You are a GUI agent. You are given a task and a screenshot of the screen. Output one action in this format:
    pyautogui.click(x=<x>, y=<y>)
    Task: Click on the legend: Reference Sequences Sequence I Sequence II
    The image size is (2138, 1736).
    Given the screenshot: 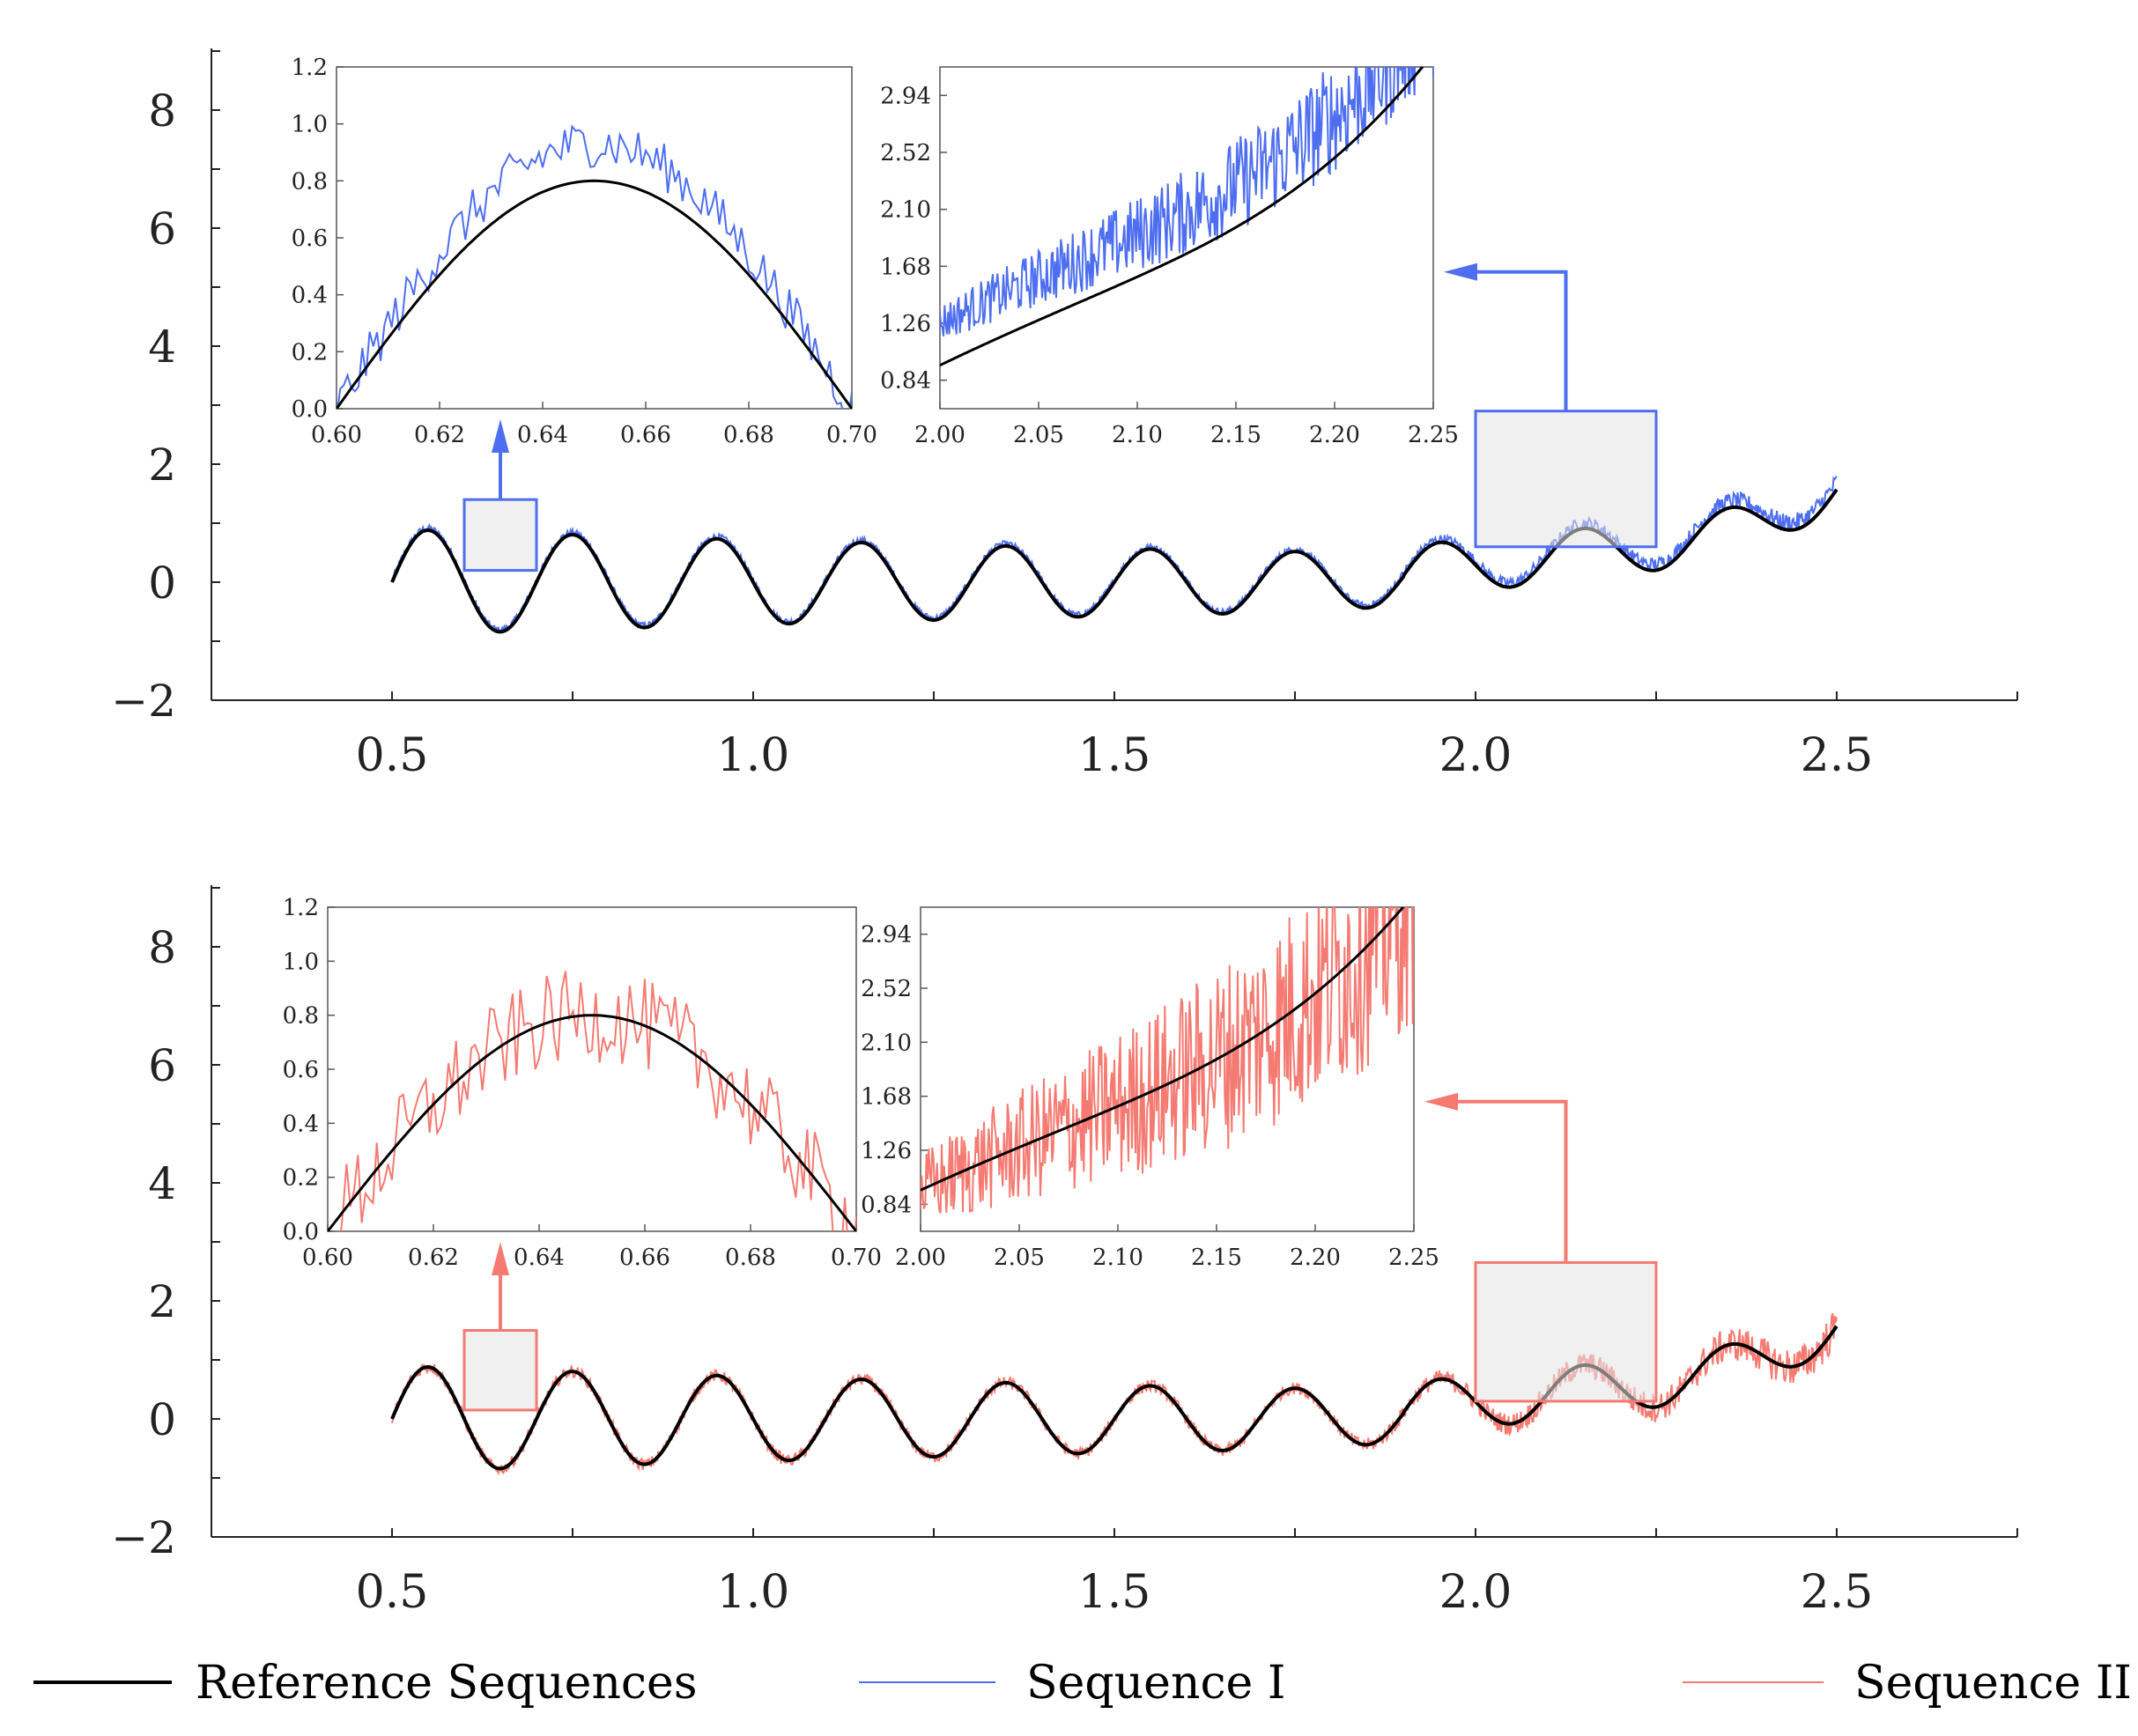 What is the action you would take?
    pyautogui.click(x=1083, y=1683)
    